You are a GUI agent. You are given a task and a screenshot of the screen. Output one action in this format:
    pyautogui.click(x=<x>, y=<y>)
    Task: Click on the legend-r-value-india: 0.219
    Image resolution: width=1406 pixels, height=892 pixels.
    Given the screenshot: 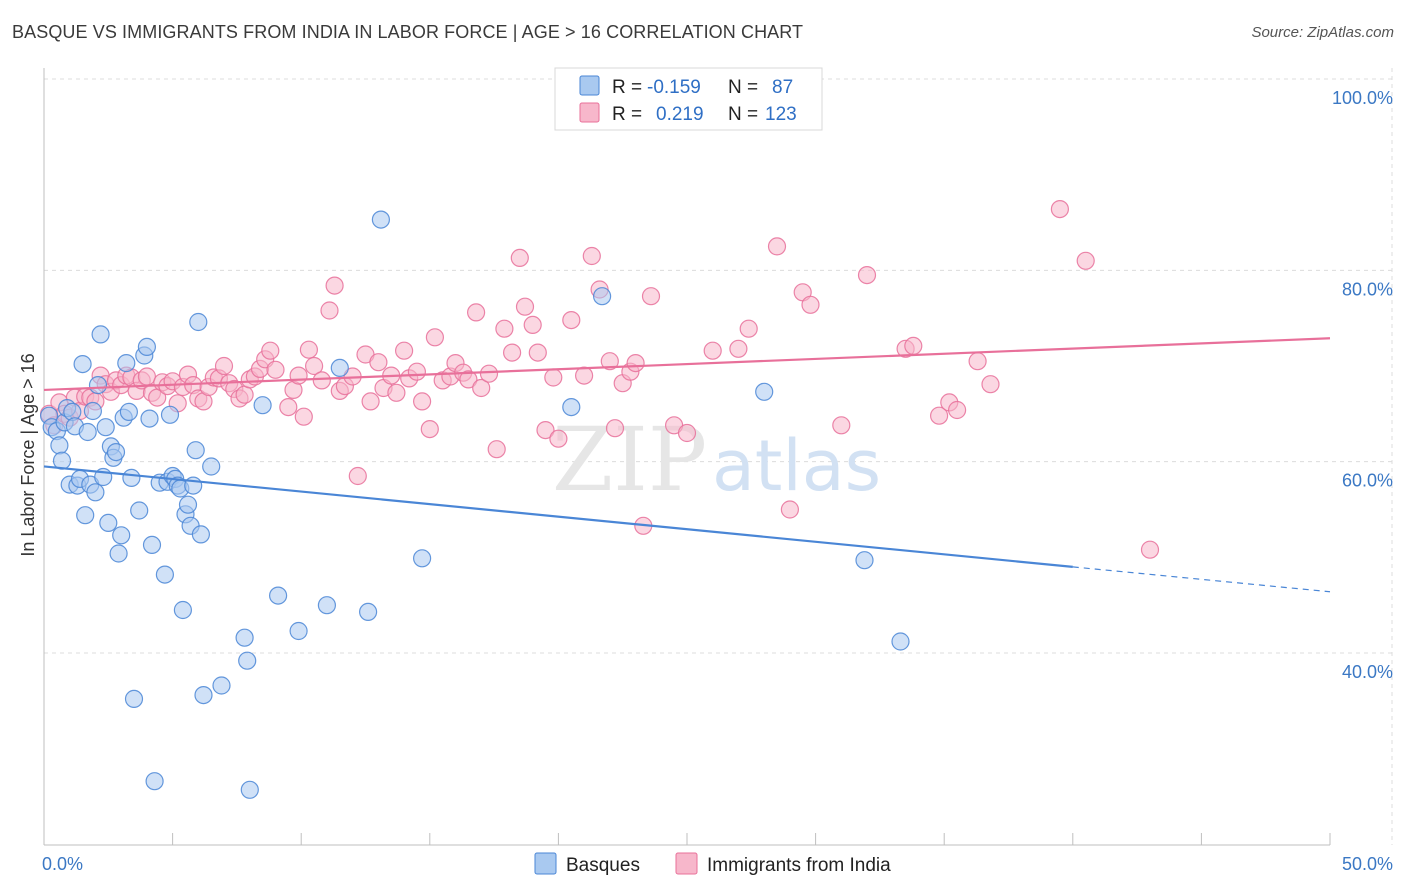 What is the action you would take?
    pyautogui.click(x=680, y=114)
    